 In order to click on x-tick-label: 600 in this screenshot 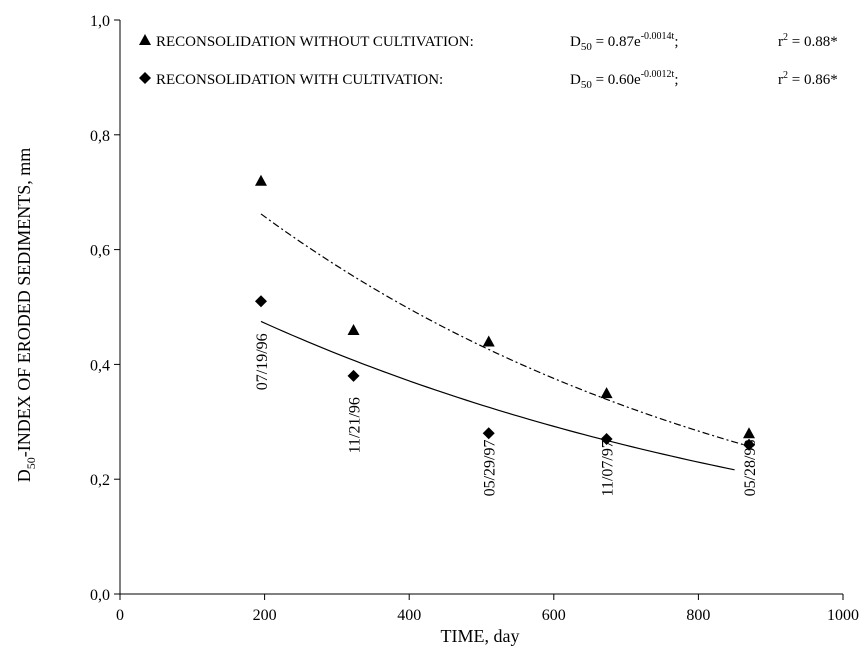, I will do `click(554, 615)`.